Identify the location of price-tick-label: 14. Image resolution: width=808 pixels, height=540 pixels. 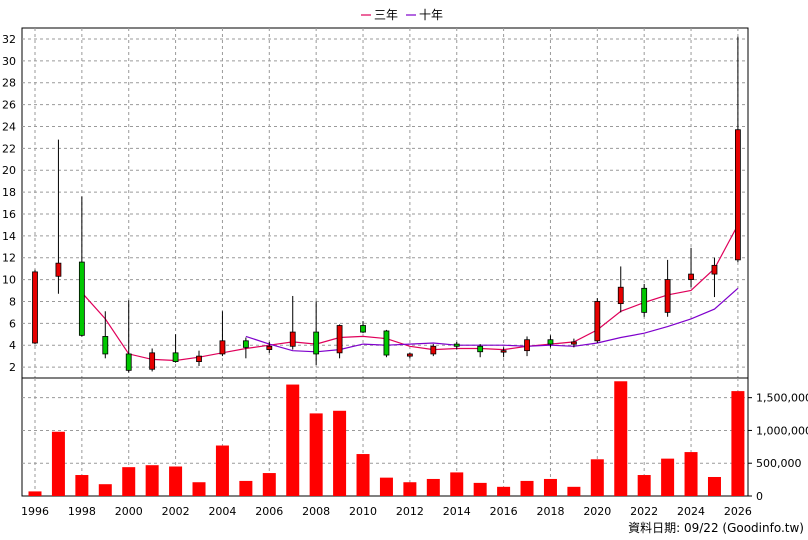
(9, 236).